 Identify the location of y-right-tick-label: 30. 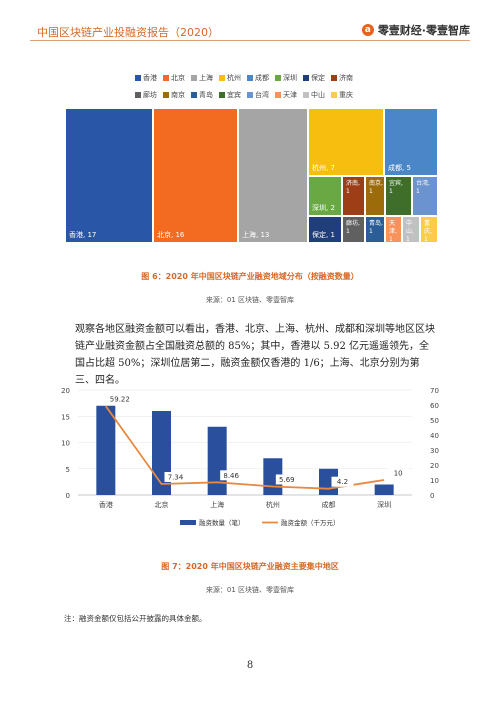
(434, 451).